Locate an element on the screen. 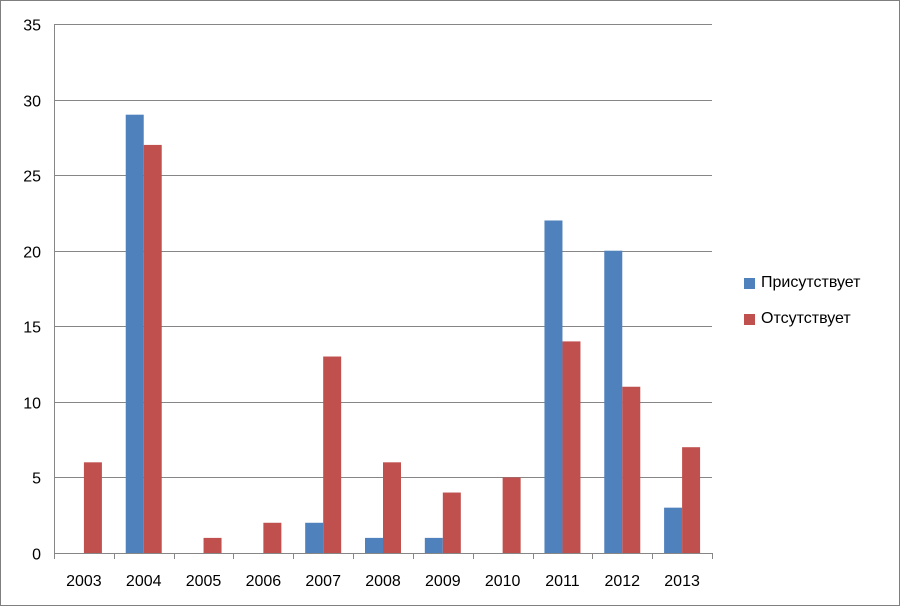  bar-series-2-2009 is located at coordinates (451, 522).